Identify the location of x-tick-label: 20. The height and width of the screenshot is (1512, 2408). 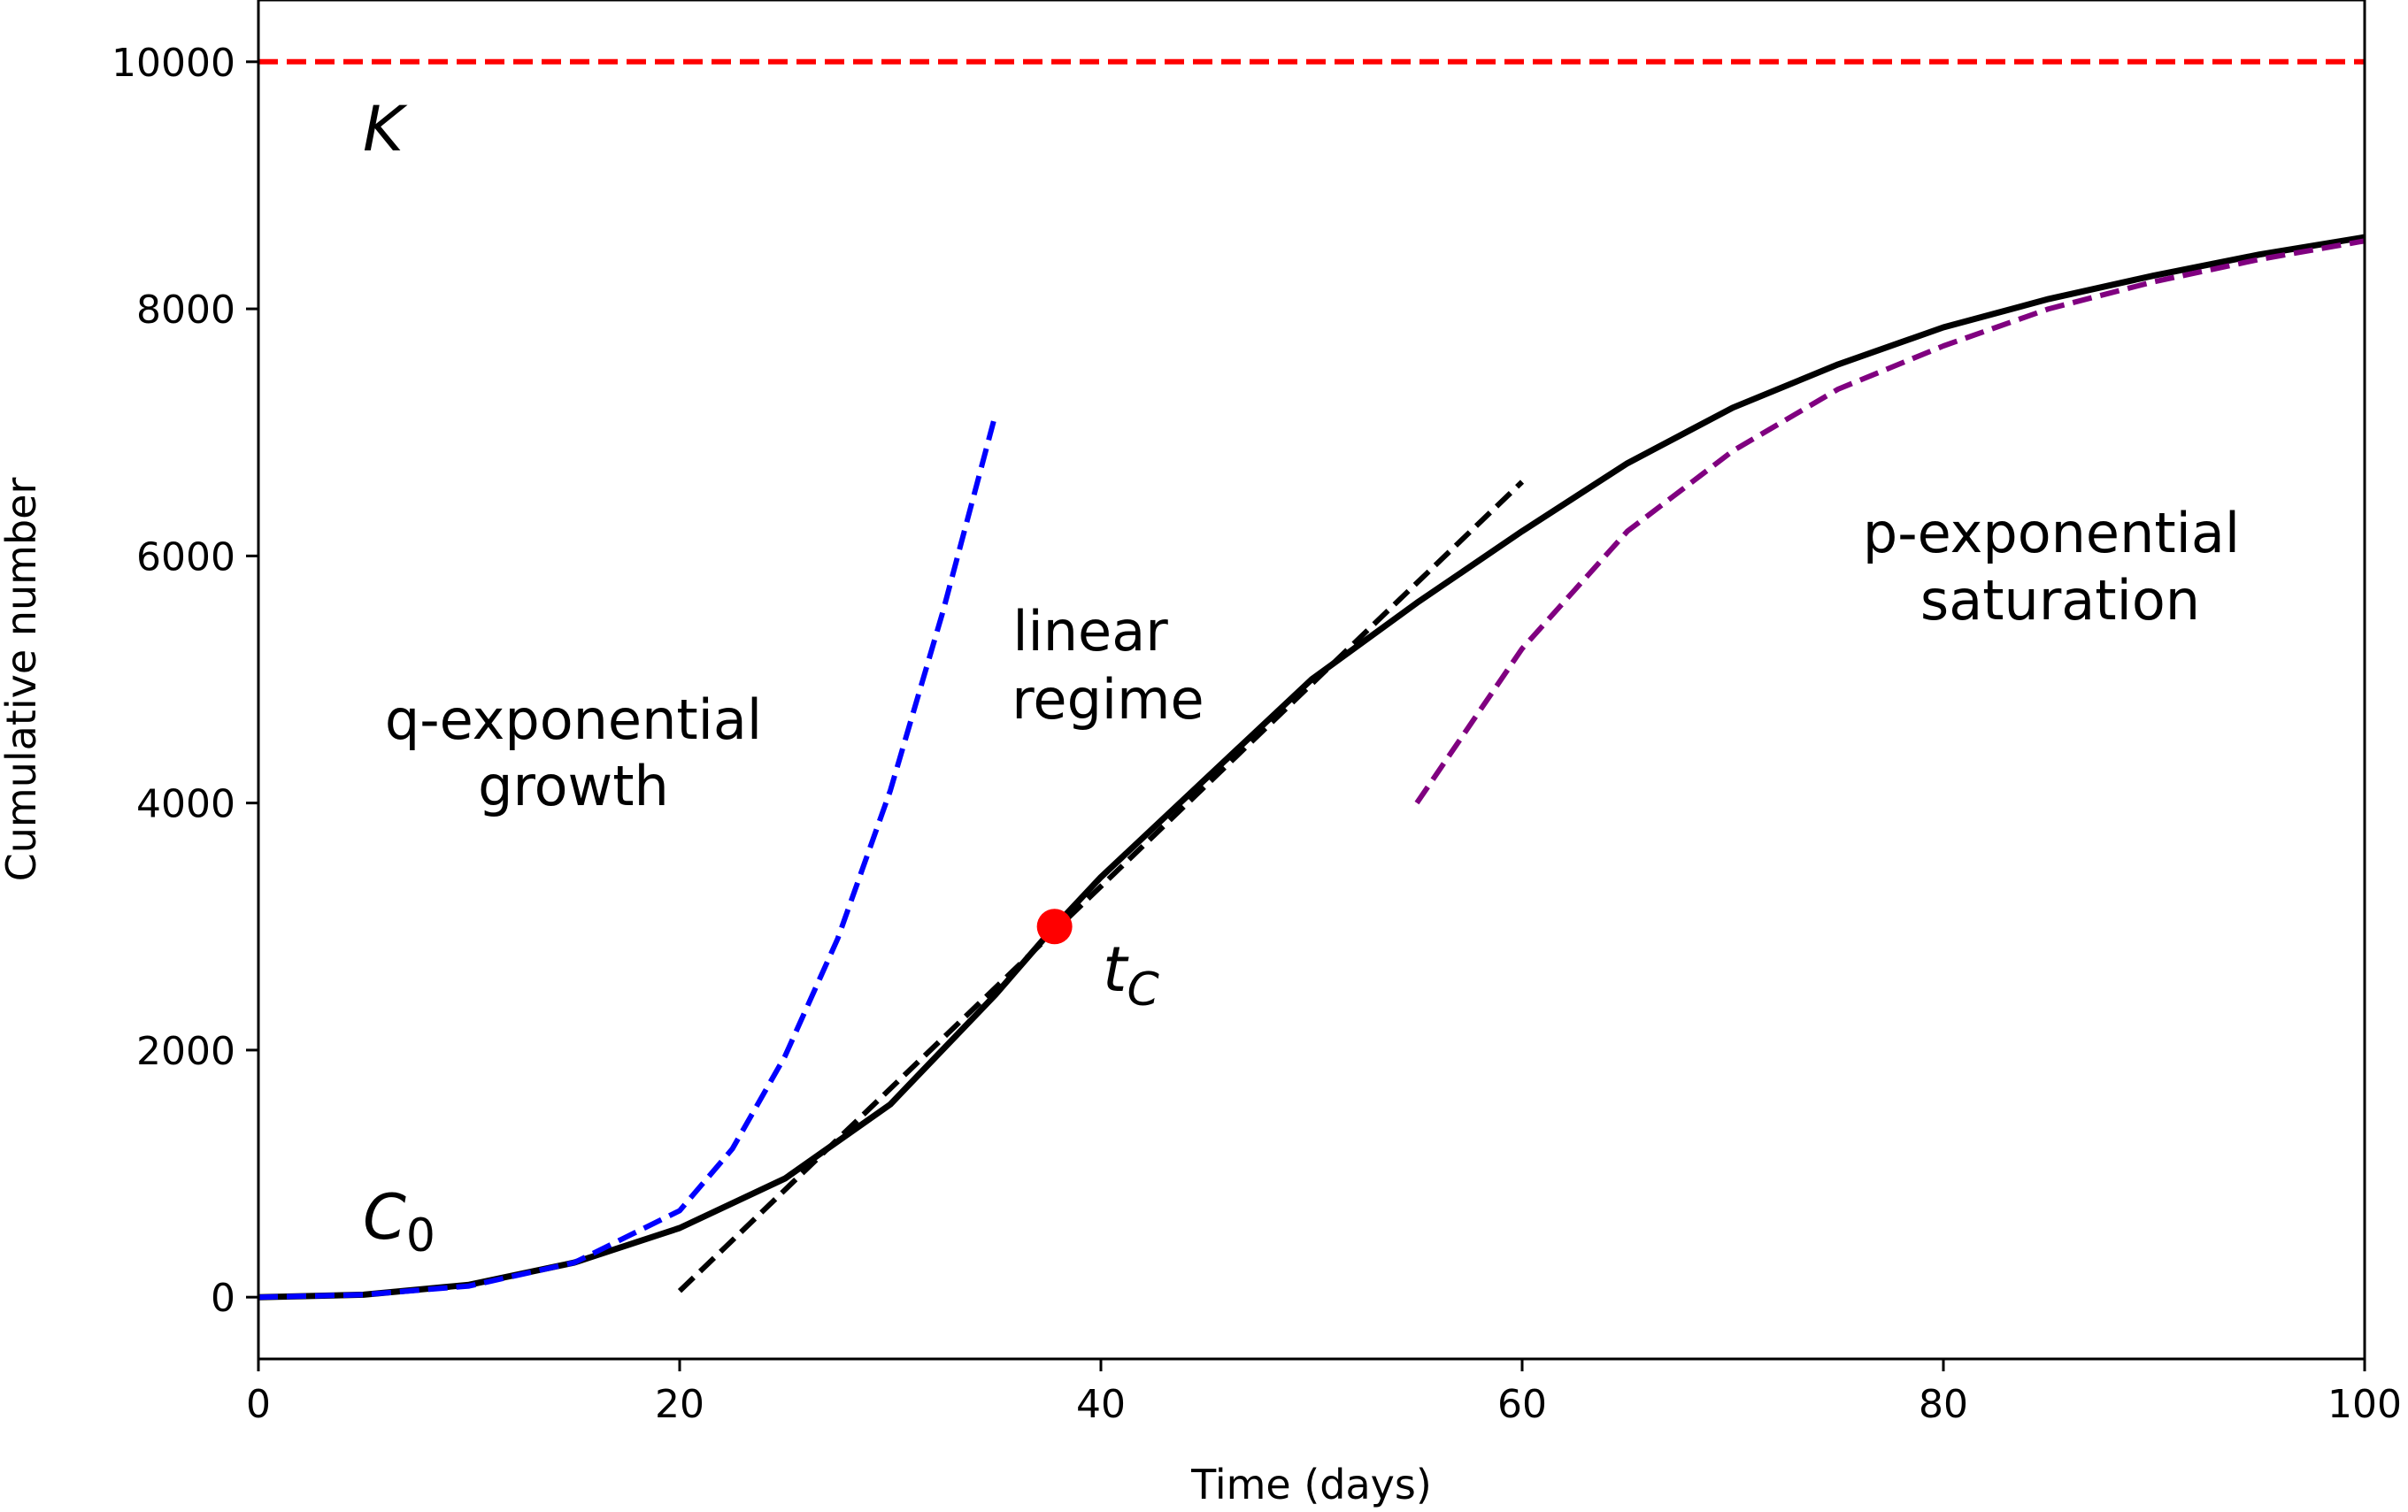
(679, 1404).